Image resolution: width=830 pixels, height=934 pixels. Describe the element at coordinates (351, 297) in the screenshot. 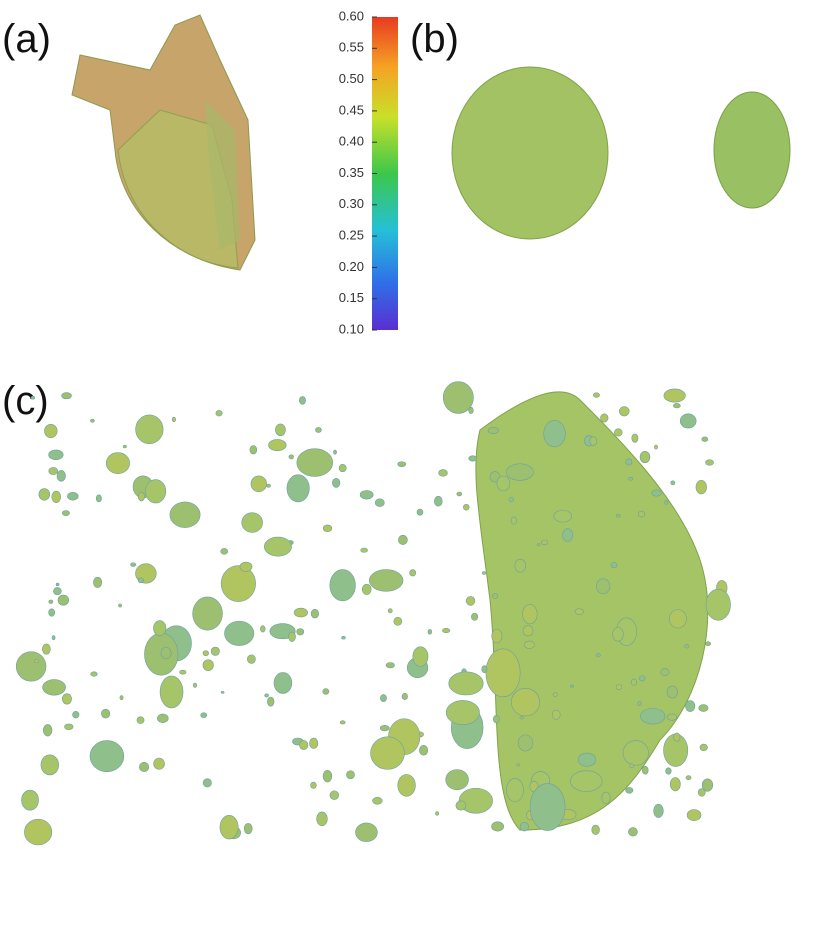

I see `tick-label: 0.15` at that location.